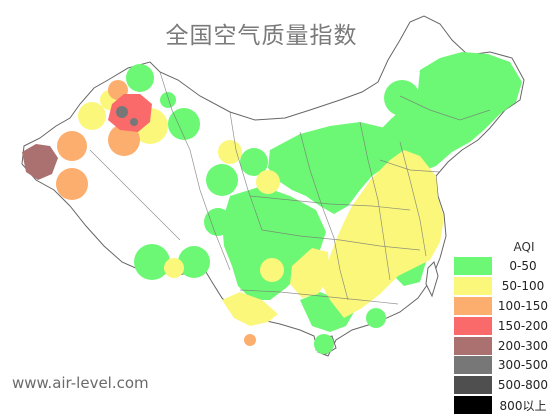  I want to click on legend-item: 150-200, so click(504, 326).